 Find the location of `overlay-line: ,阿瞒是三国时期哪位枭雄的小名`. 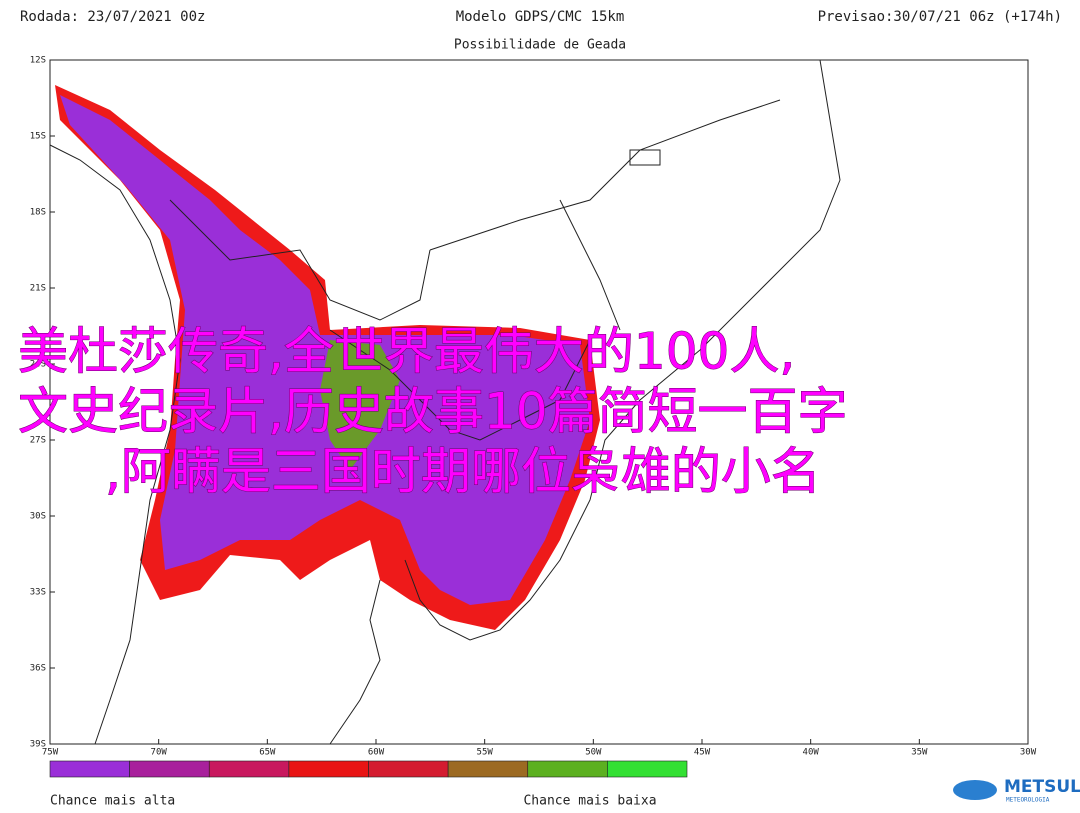

overlay-line: ,阿瞒是三国时期哪位枭雄的小名 is located at coordinates (463, 472).